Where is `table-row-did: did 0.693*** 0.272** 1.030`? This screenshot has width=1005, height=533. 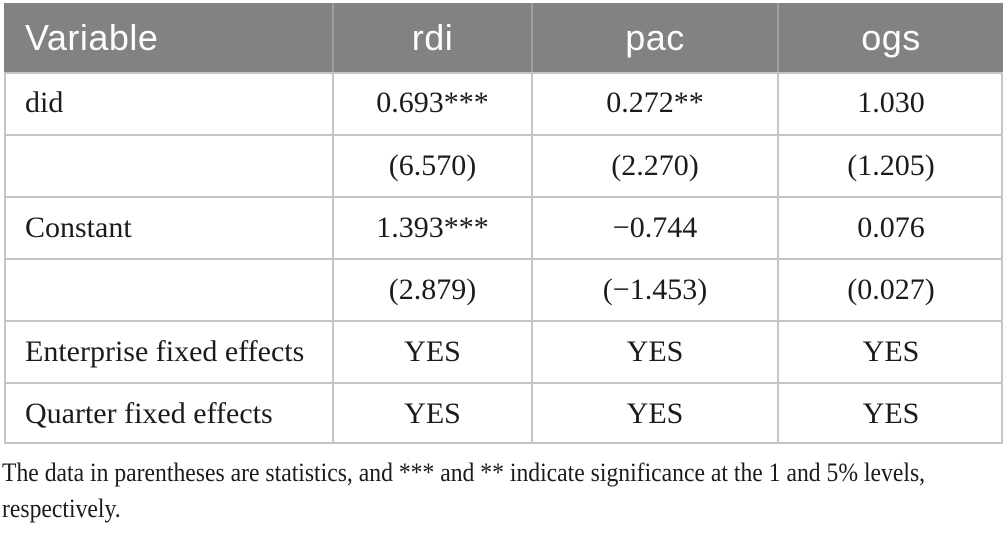 table-row-did: did 0.693*** 0.272** 1.030 is located at coordinates (503, 103).